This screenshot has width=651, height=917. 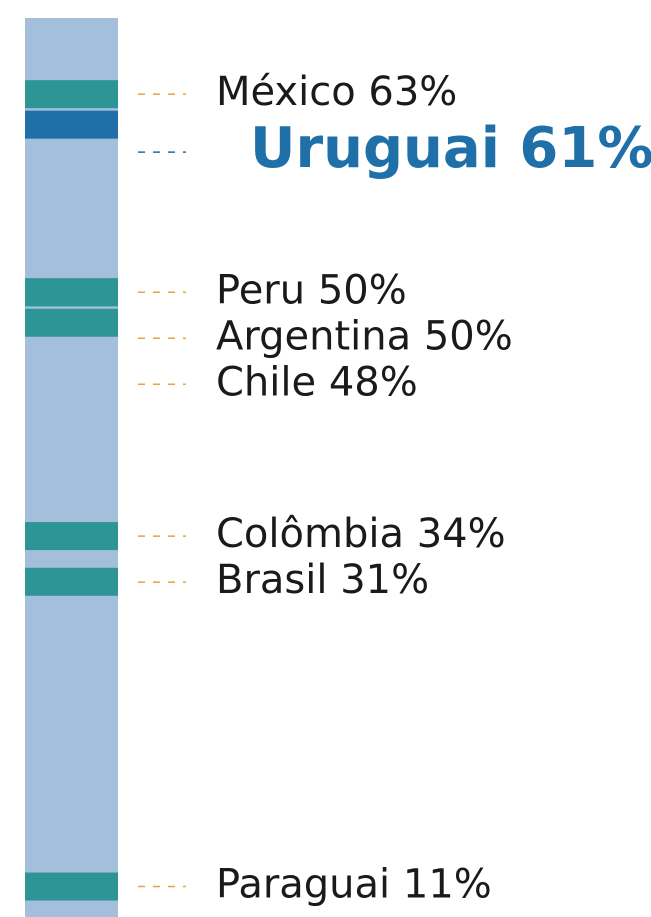 What do you see at coordinates (313, 336) in the screenshot?
I see `category-label: Argentina` at bounding box center [313, 336].